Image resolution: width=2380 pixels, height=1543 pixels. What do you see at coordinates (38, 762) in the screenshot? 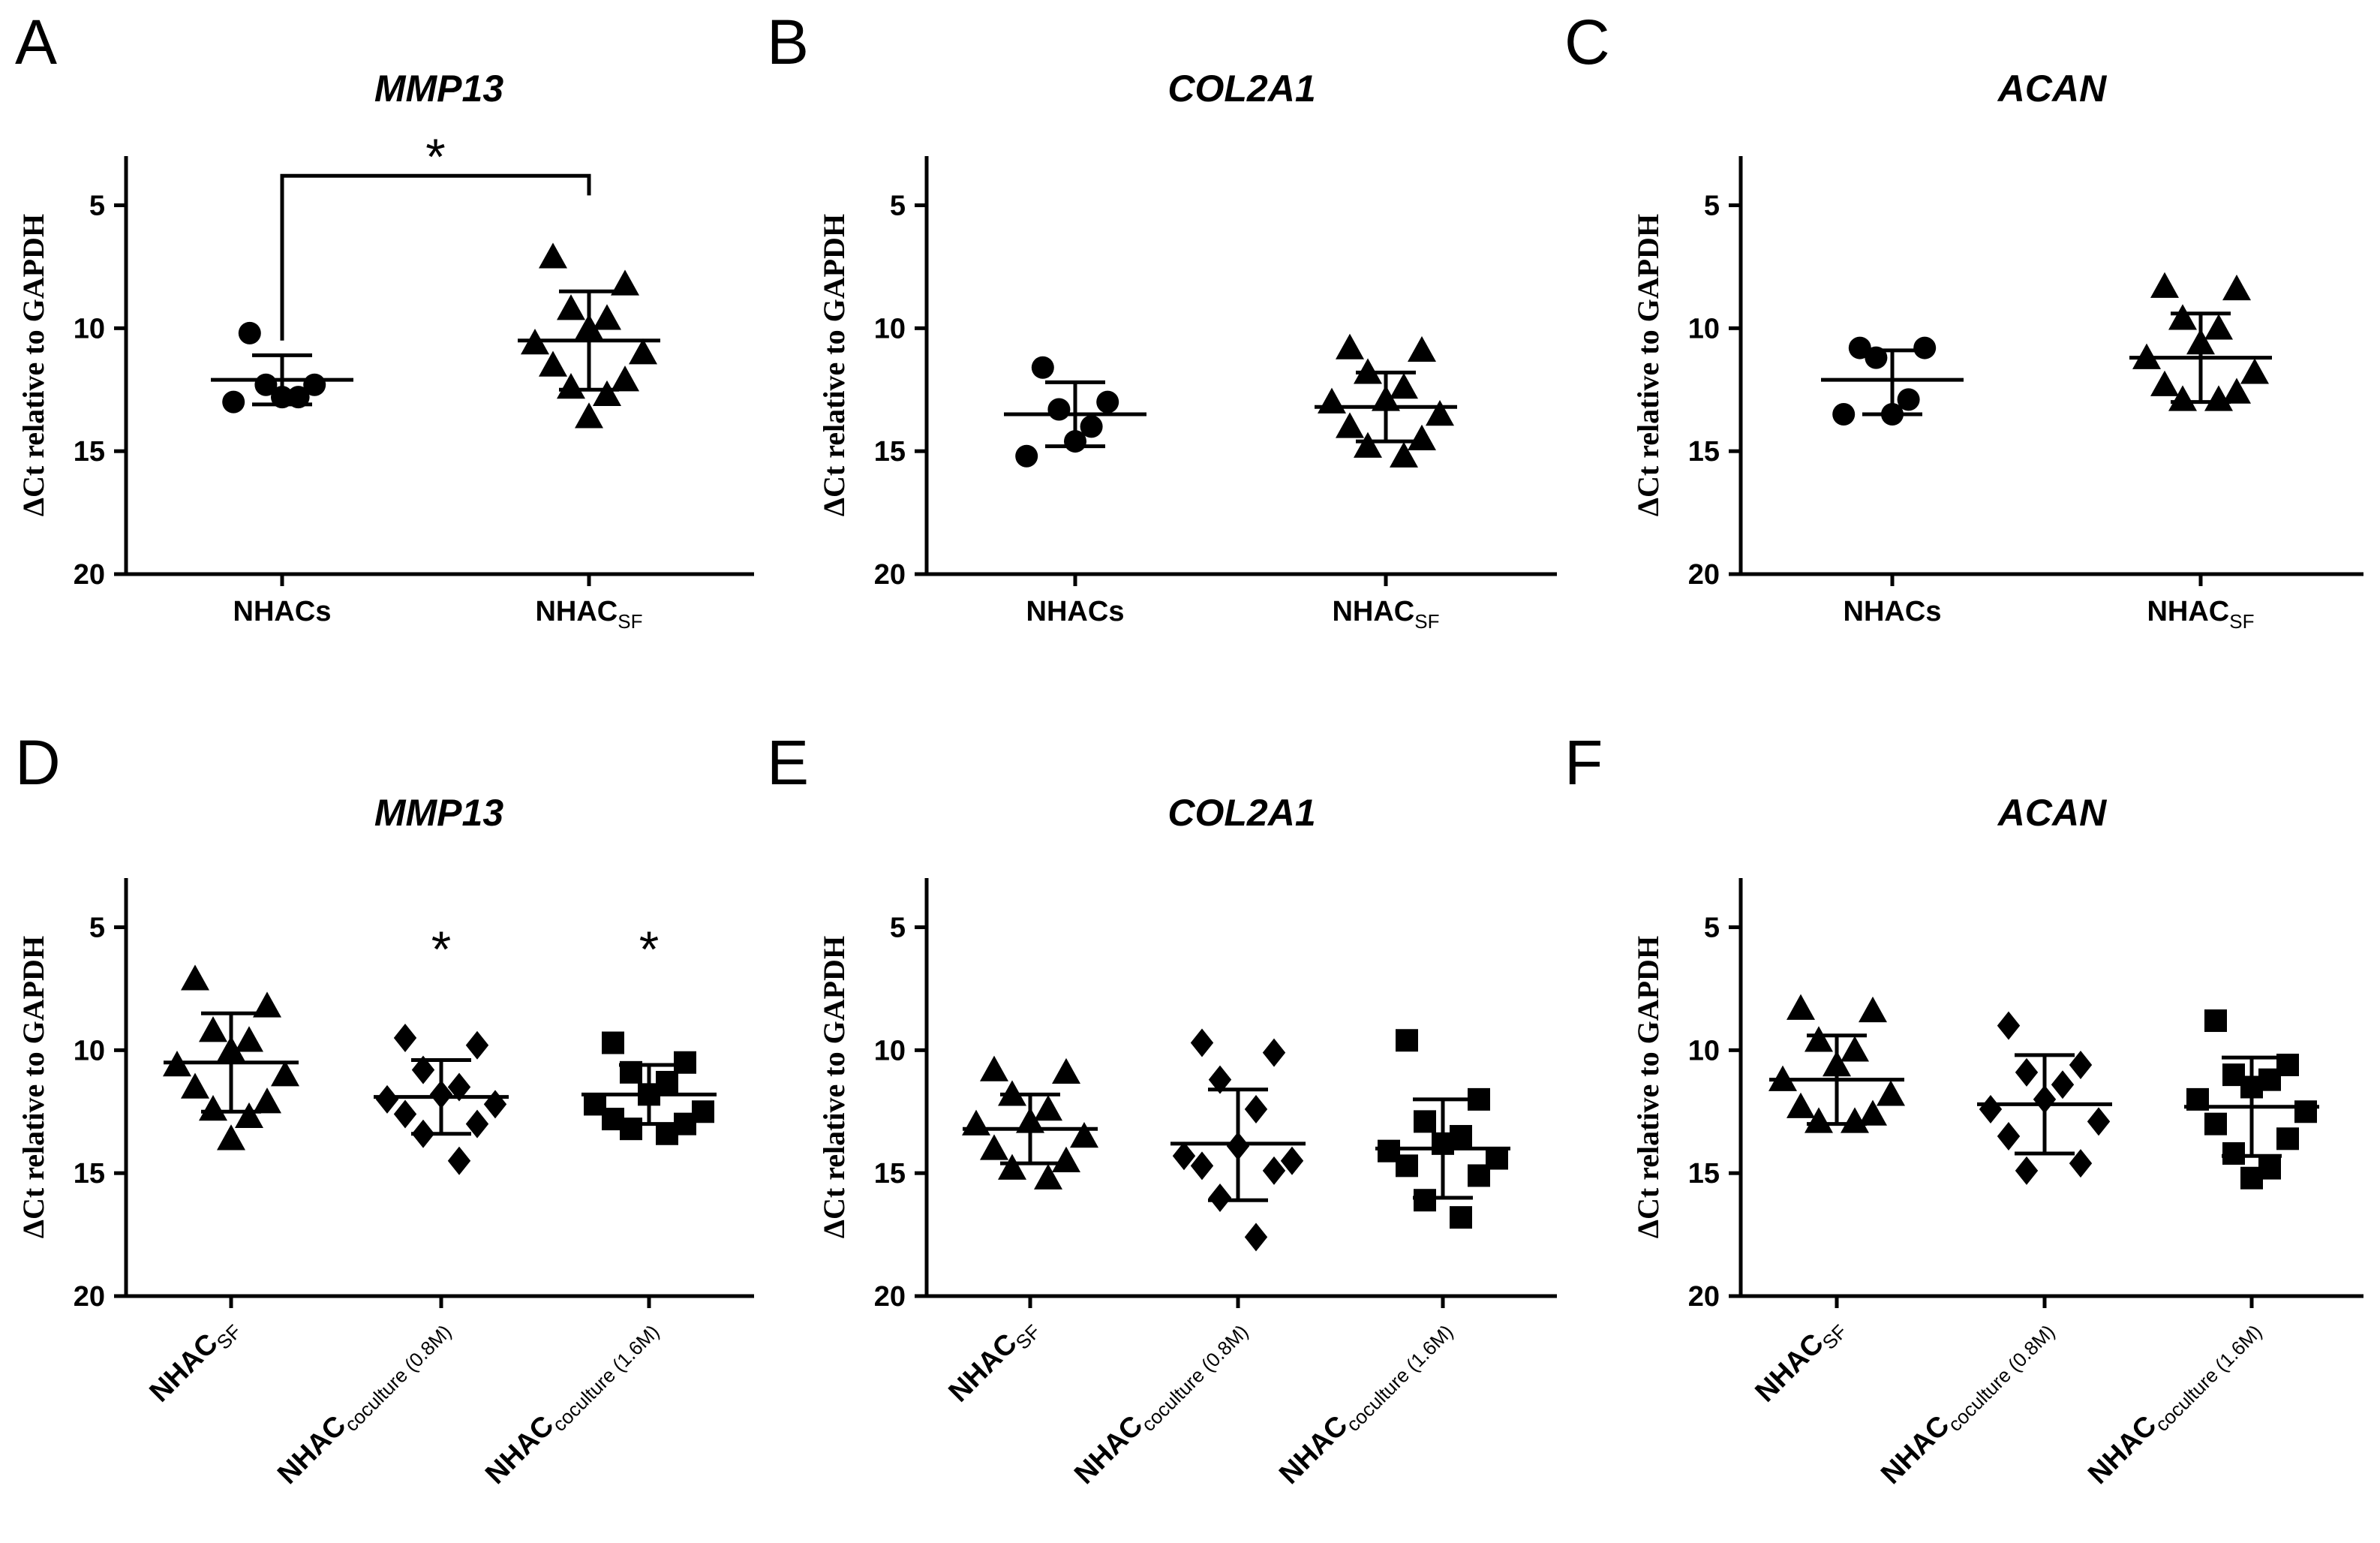
I see `panel-letter: D` at bounding box center [38, 762].